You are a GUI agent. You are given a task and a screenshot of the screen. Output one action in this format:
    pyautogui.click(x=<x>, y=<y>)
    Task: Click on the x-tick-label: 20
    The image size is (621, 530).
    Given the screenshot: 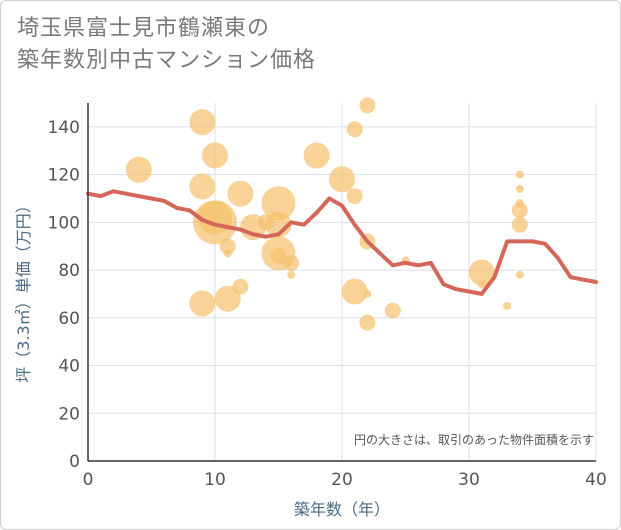 What is the action you would take?
    pyautogui.click(x=342, y=480)
    